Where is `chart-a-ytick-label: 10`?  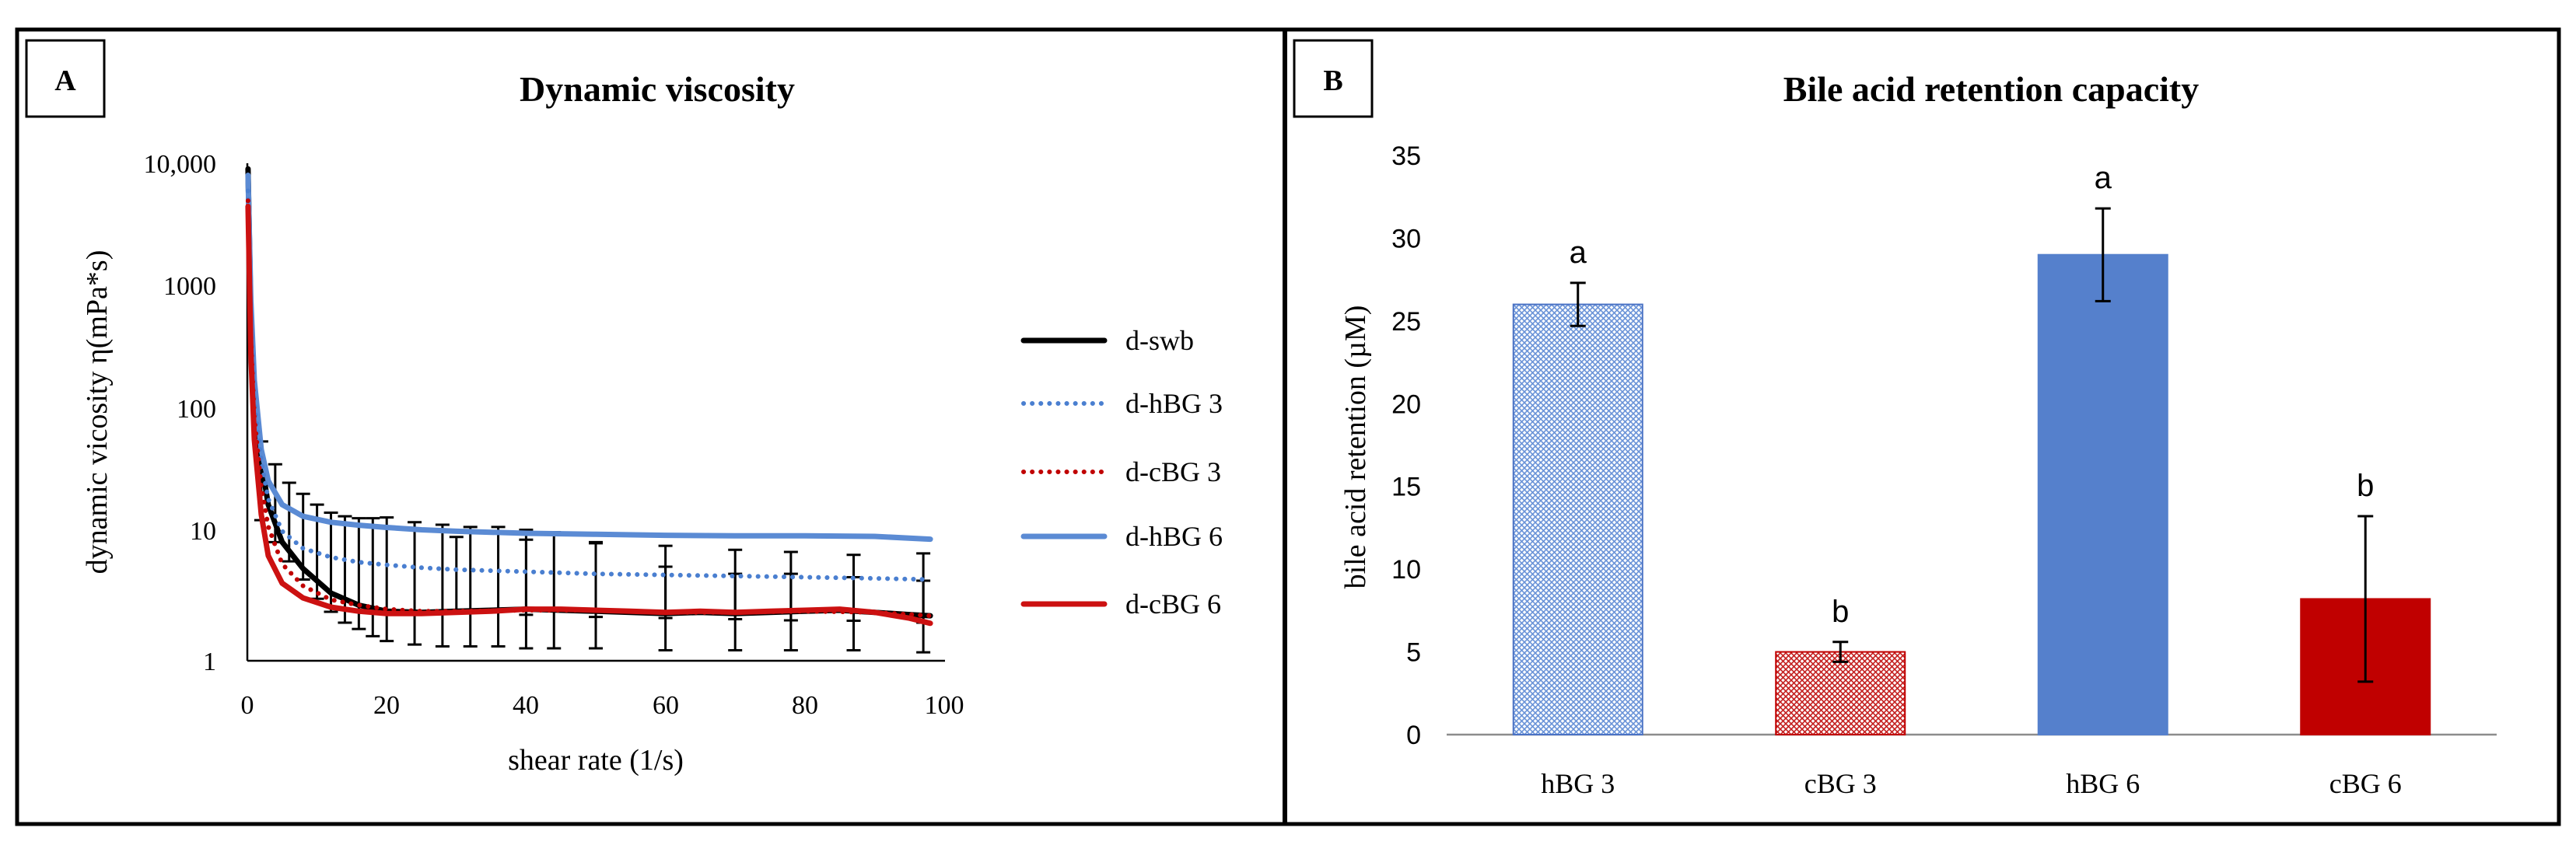
chart-a-ytick-label: 10 is located at coordinates (203, 531).